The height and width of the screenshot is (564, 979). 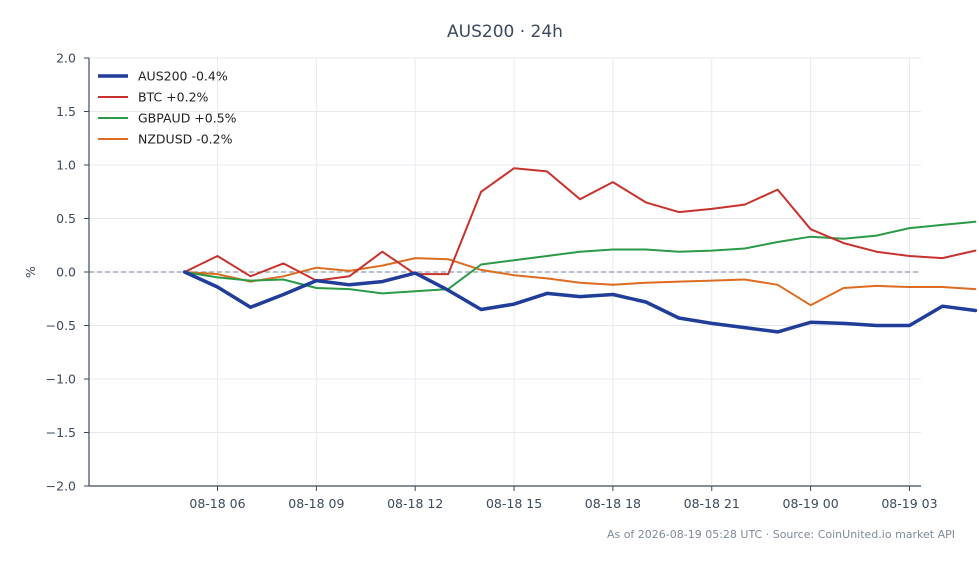 What do you see at coordinates (580, 282) in the screenshot?
I see `series-line-nzdusd` at bounding box center [580, 282].